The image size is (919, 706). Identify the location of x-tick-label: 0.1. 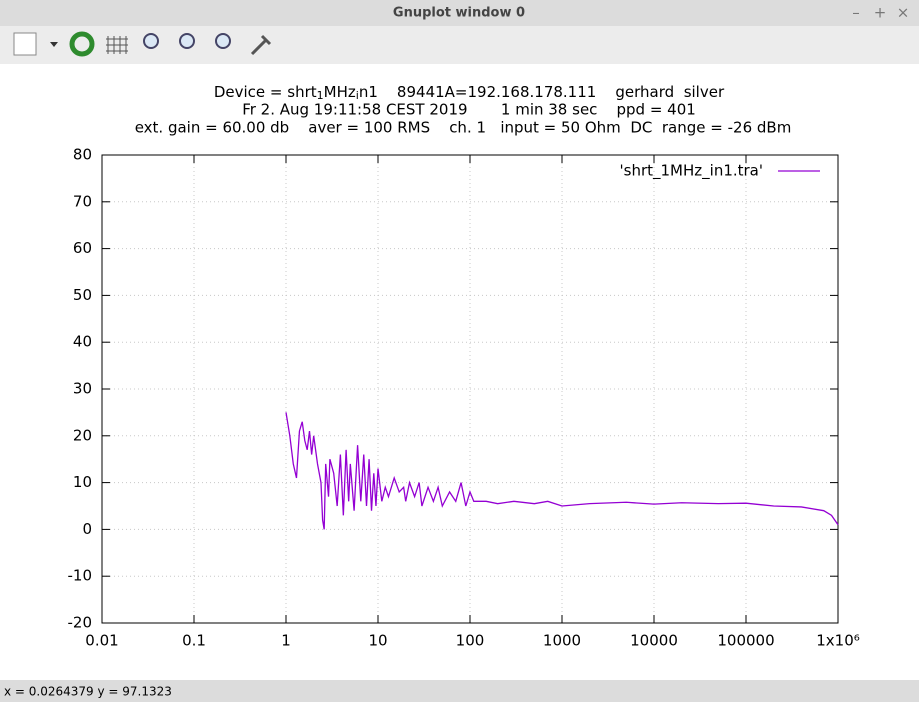
(194, 641).